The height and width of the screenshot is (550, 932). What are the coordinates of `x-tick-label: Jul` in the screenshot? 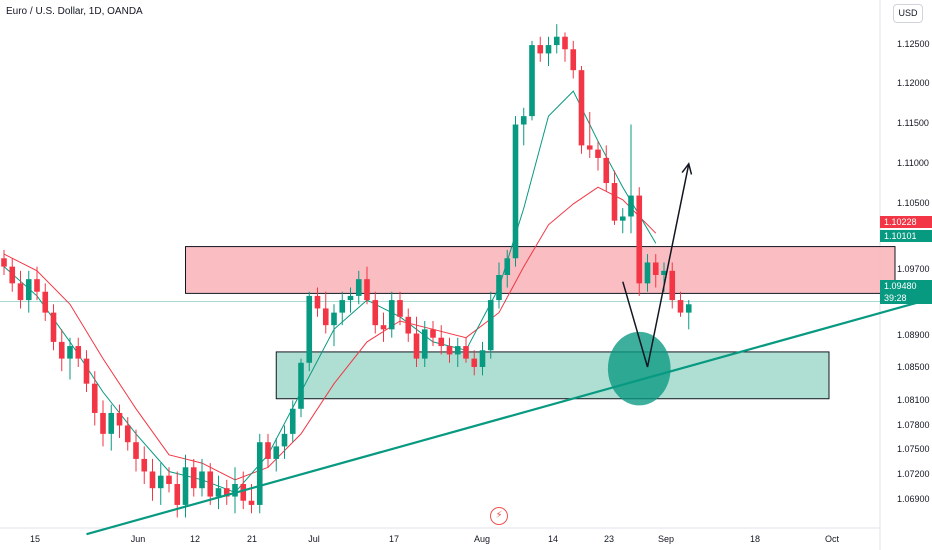 It's located at (314, 539).